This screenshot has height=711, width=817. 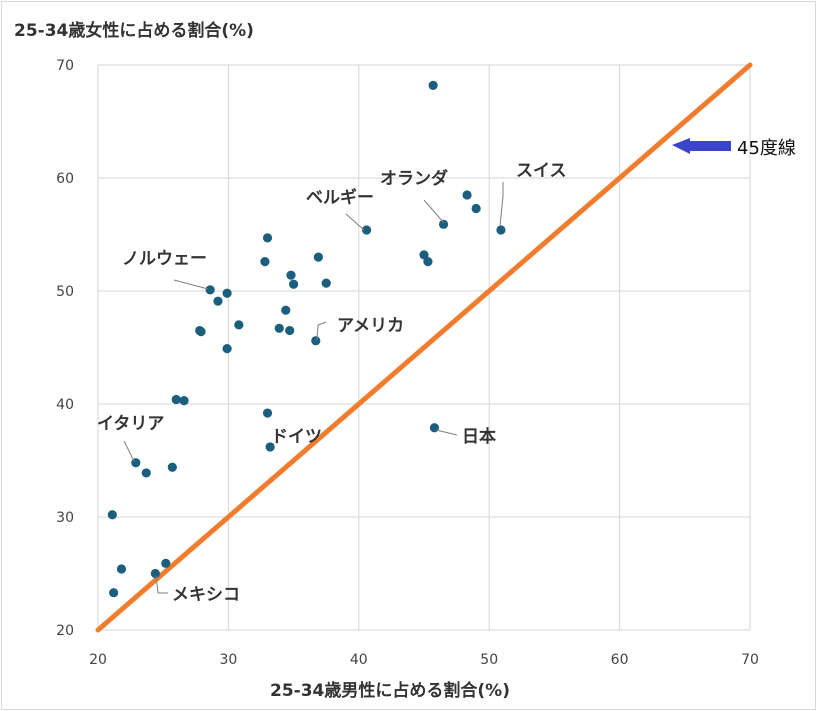 What do you see at coordinates (620, 660) in the screenshot?
I see `x-tick-label: 60` at bounding box center [620, 660].